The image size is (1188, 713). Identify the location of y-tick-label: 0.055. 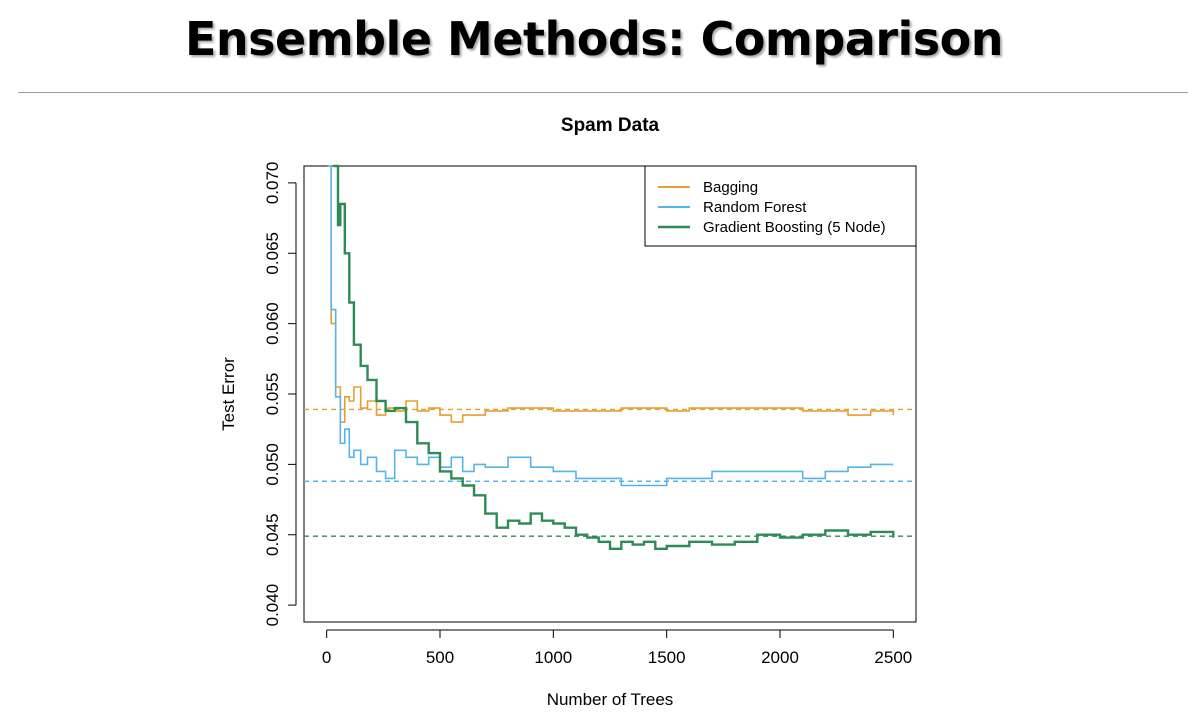
(272, 394).